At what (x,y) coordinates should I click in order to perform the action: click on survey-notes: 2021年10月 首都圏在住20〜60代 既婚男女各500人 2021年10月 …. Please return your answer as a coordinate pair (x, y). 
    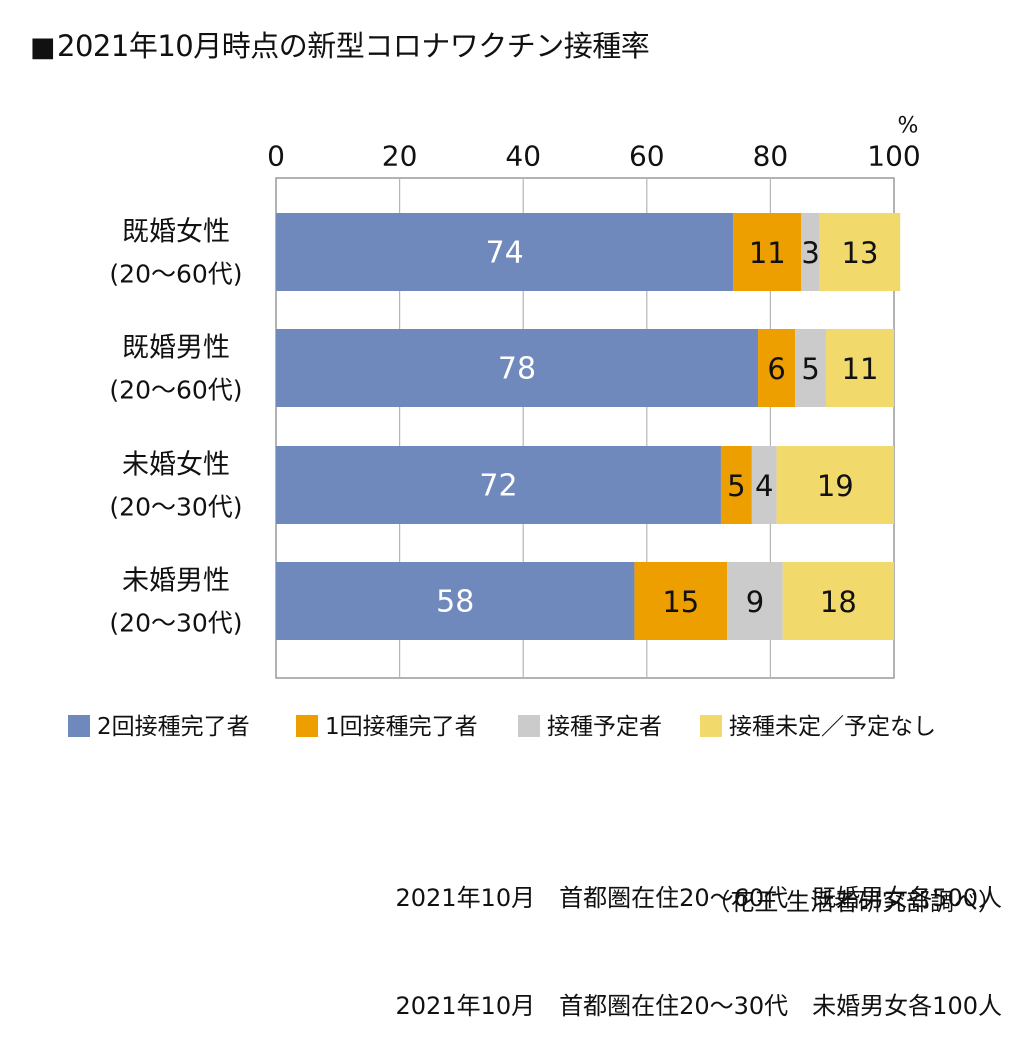
    Looking at the image, I should click on (698, 934).